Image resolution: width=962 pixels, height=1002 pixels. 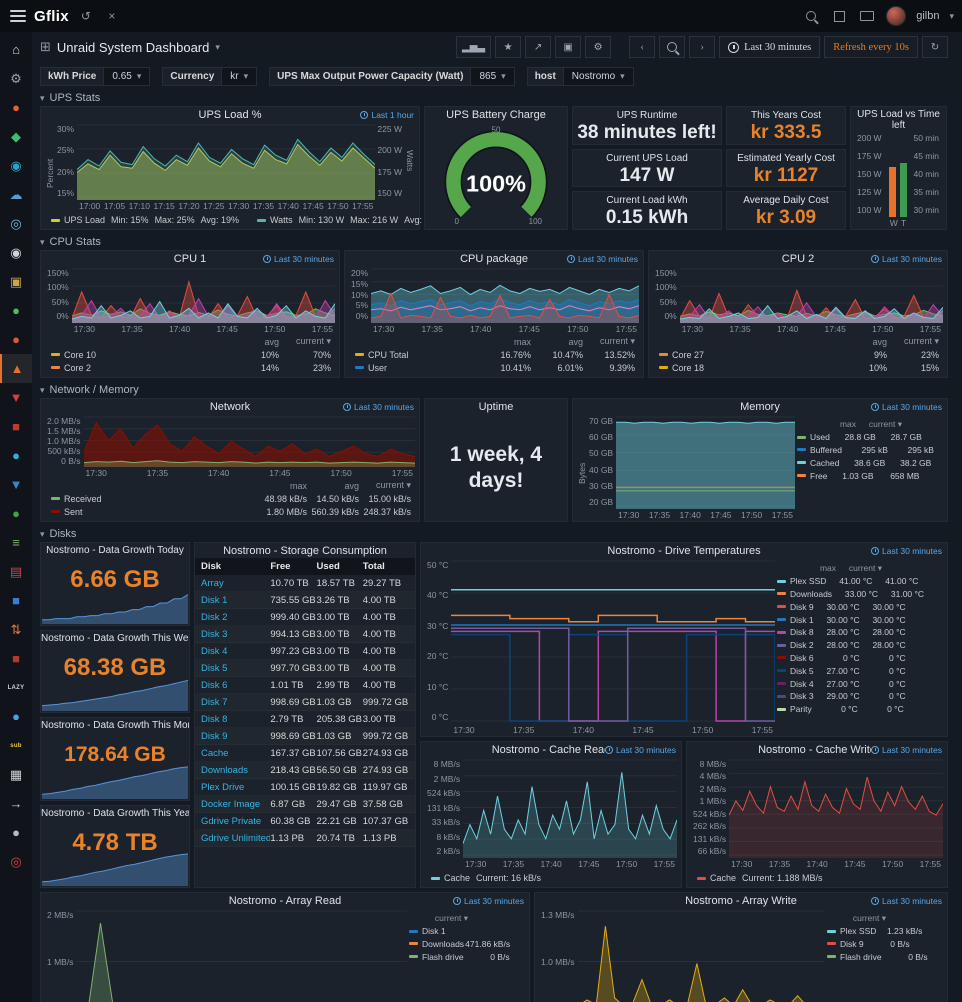 What do you see at coordinates (212, 583) in the screenshot?
I see `disk-name: Array` at bounding box center [212, 583].